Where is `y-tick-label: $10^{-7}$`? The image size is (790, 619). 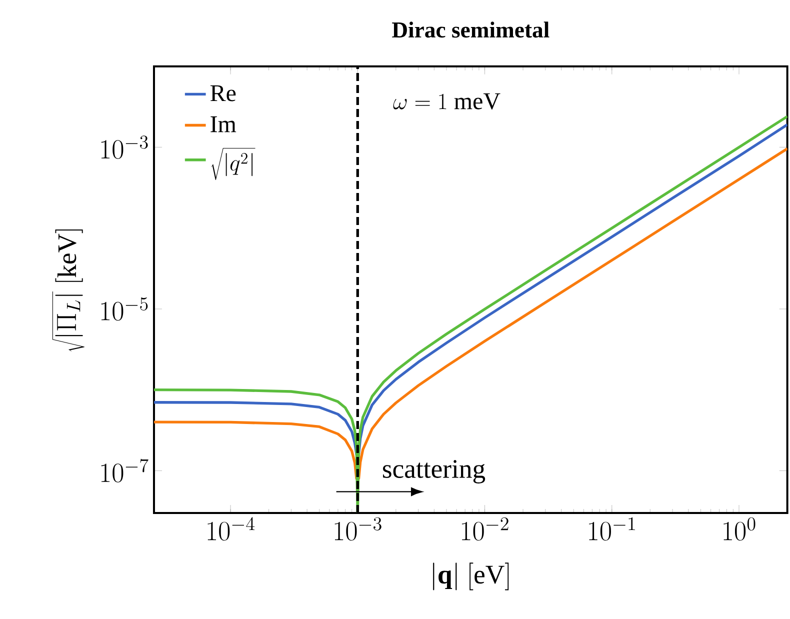 y-tick-label: $10^{-7}$ is located at coordinates (124, 470).